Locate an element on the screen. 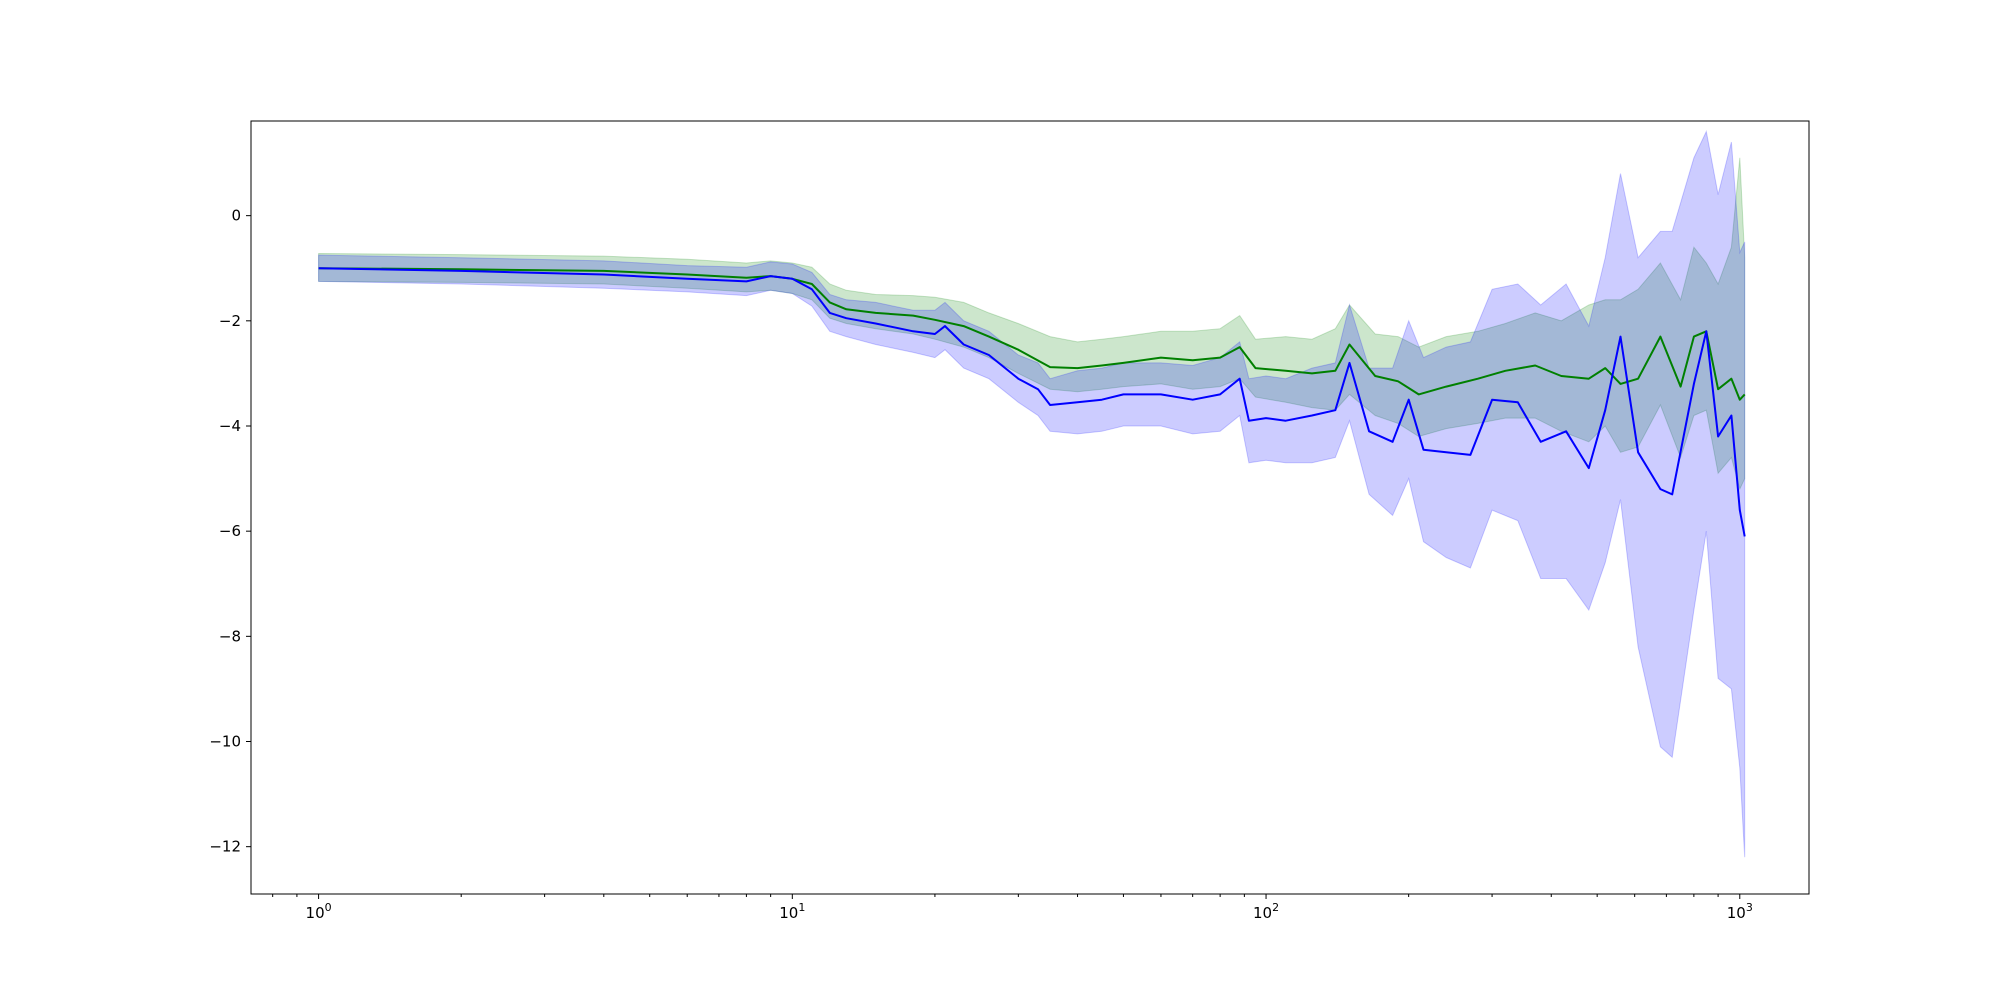  x-tick-label: 10² is located at coordinates (1266, 911).